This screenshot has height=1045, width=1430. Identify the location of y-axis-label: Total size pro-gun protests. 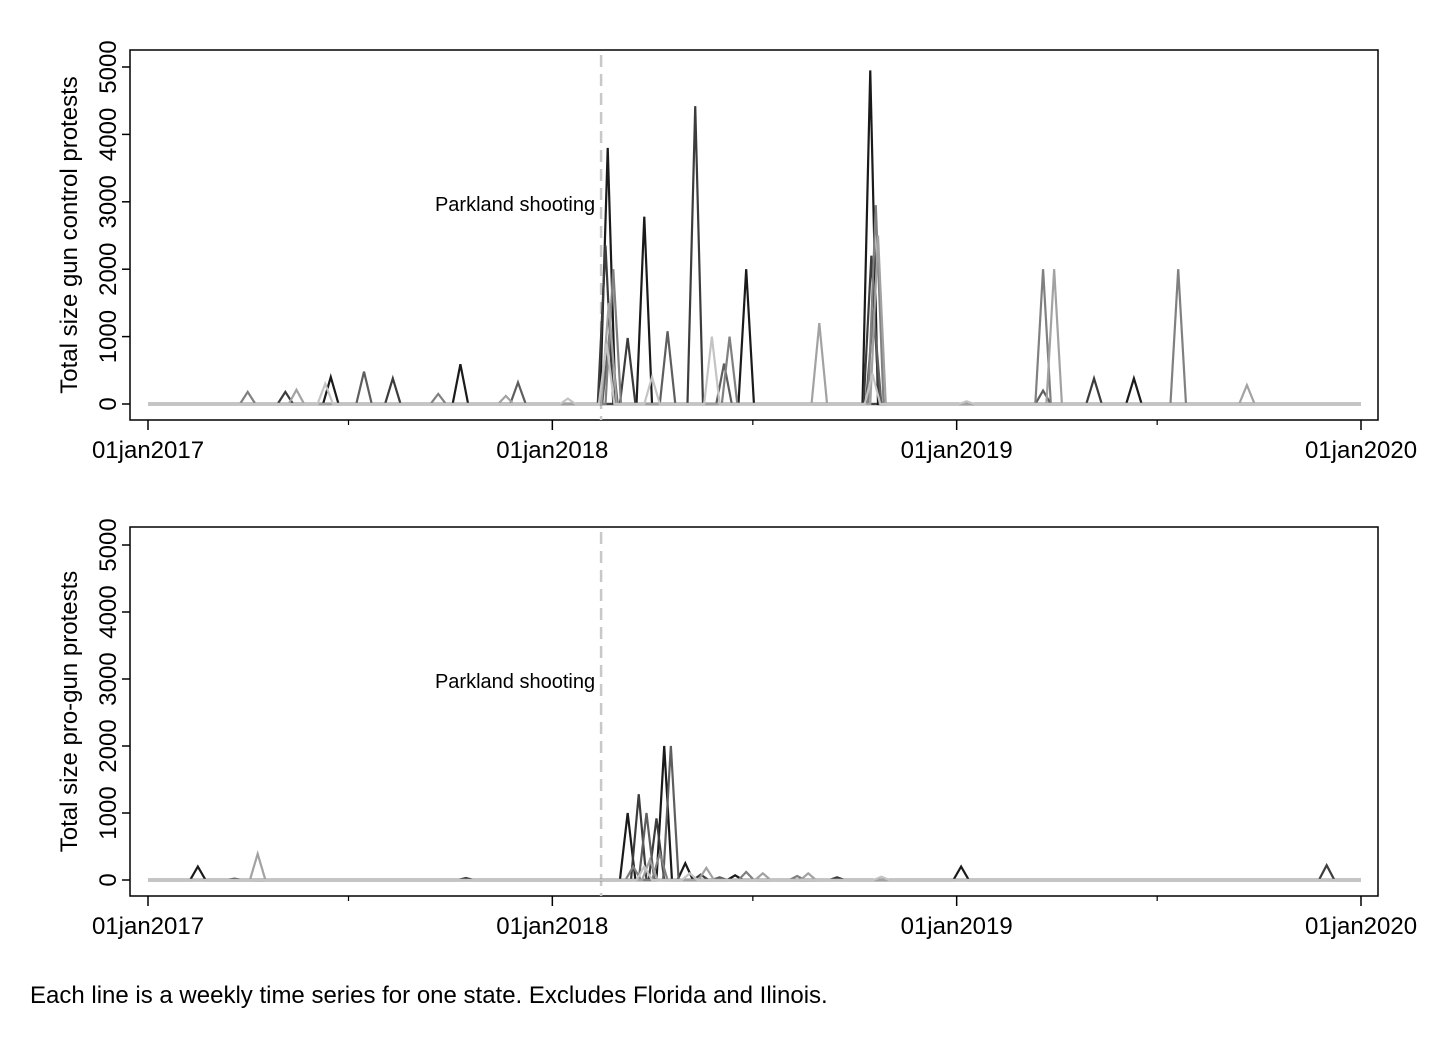
(69, 711).